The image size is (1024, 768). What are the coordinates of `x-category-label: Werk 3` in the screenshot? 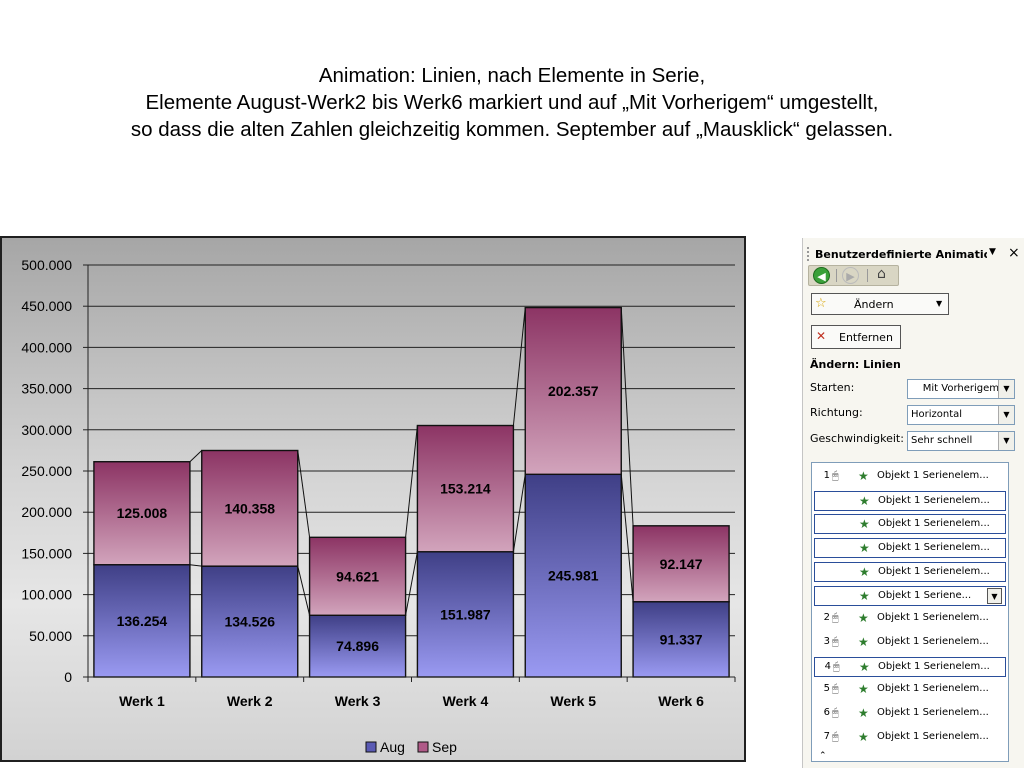 It's located at (358, 701).